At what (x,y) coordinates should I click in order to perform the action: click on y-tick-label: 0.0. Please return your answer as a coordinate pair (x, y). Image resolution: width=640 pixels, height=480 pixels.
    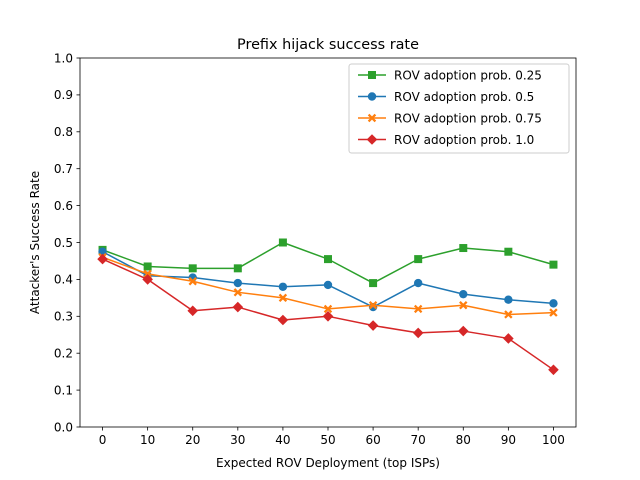
    Looking at the image, I should click on (63, 427).